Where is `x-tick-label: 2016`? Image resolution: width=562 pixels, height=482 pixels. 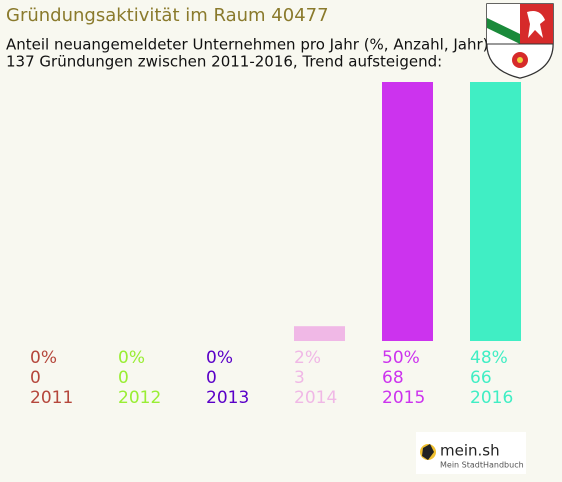 x-tick-label: 2016 is located at coordinates (491, 398).